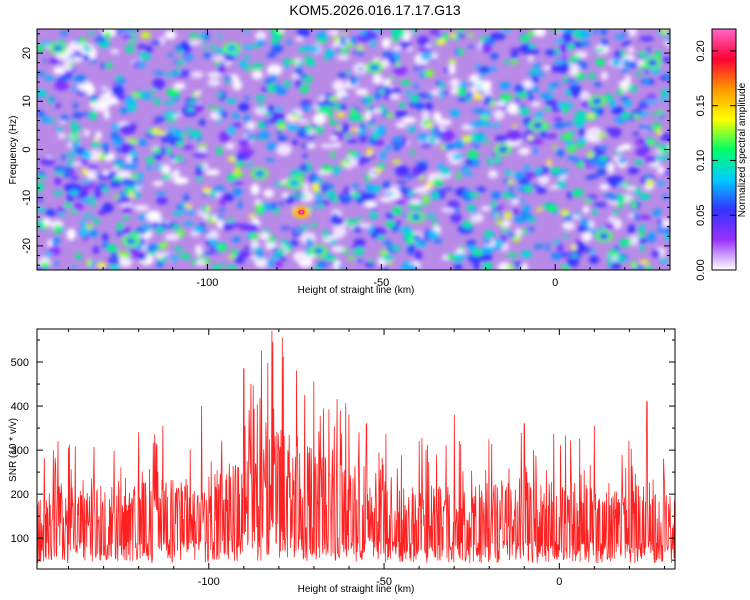 This screenshot has height=600, width=750. I want to click on colorbar-ticks: 0.00 0.05 0.10 0.15 0.20, so click(715, 160).